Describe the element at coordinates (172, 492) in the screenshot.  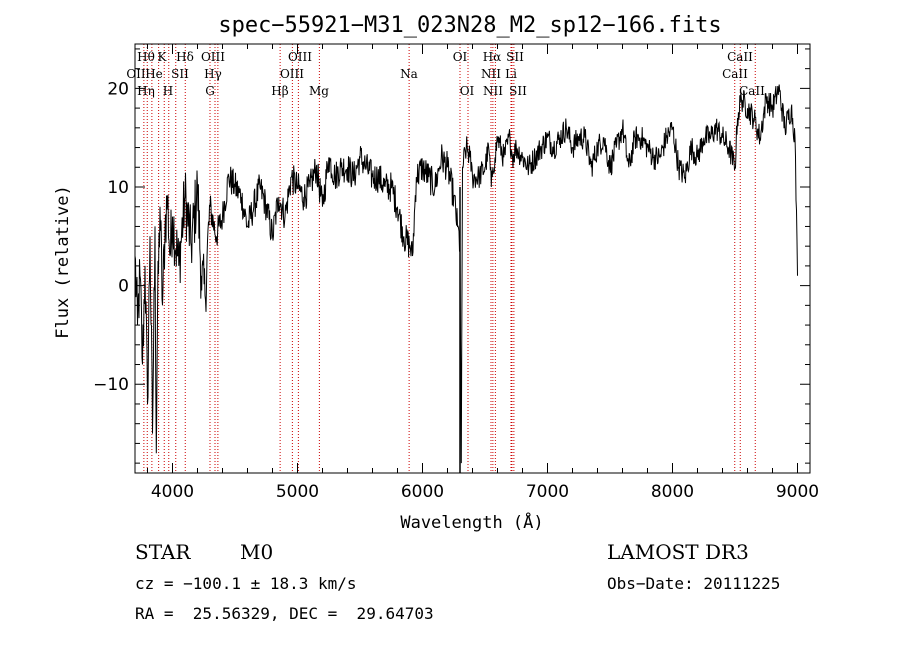
I see `x-tick-label: 4000` at that location.